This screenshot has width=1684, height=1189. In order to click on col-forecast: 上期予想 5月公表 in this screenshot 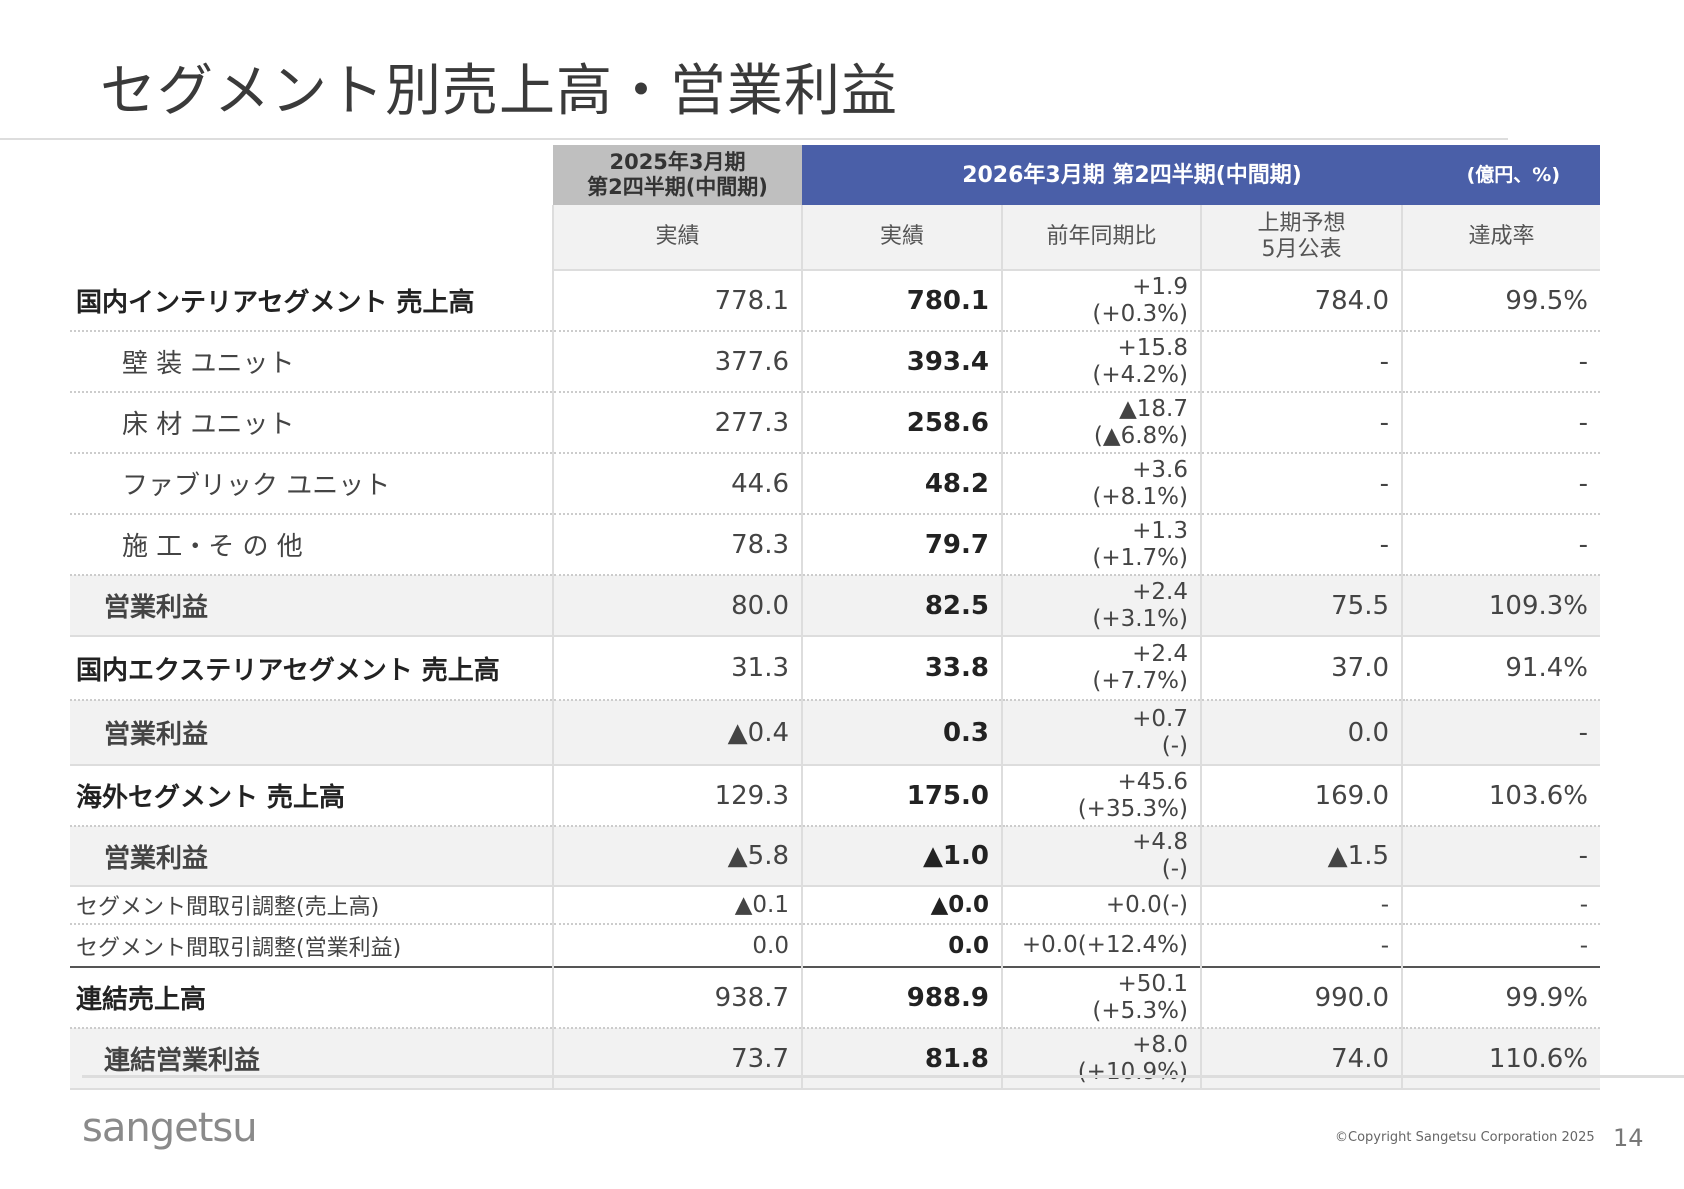, I will do `click(1301, 238)`.